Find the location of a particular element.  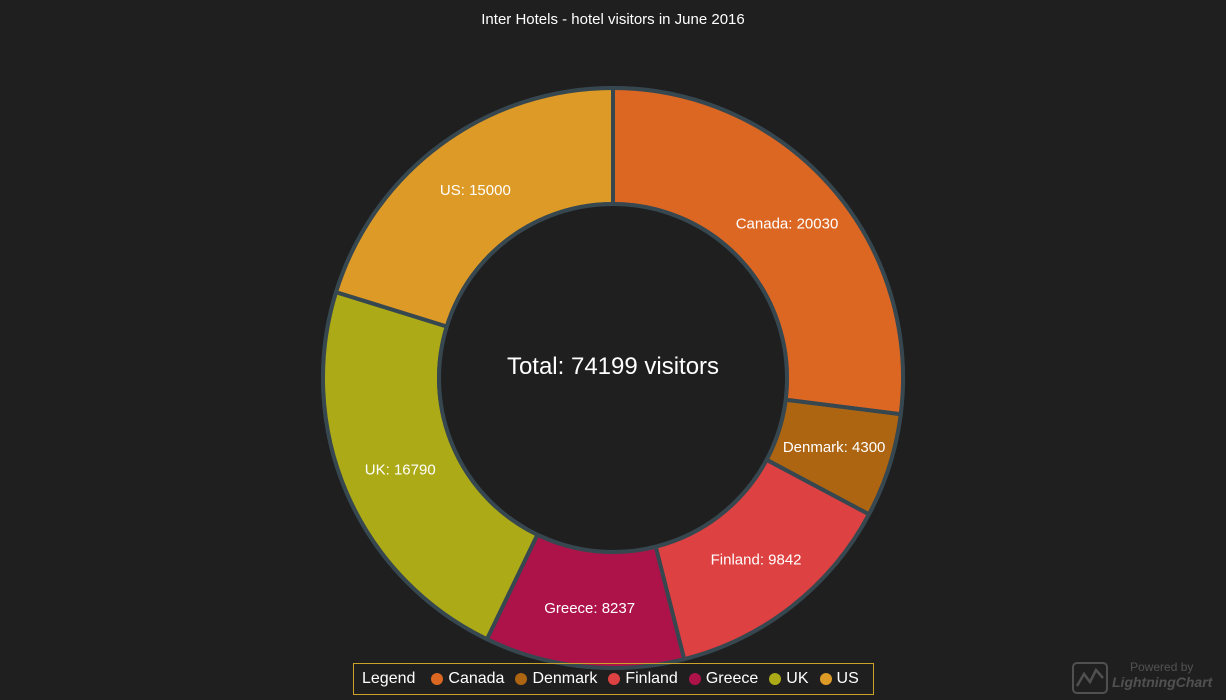

lightningchart-logo-icon is located at coordinates (1090, 678).